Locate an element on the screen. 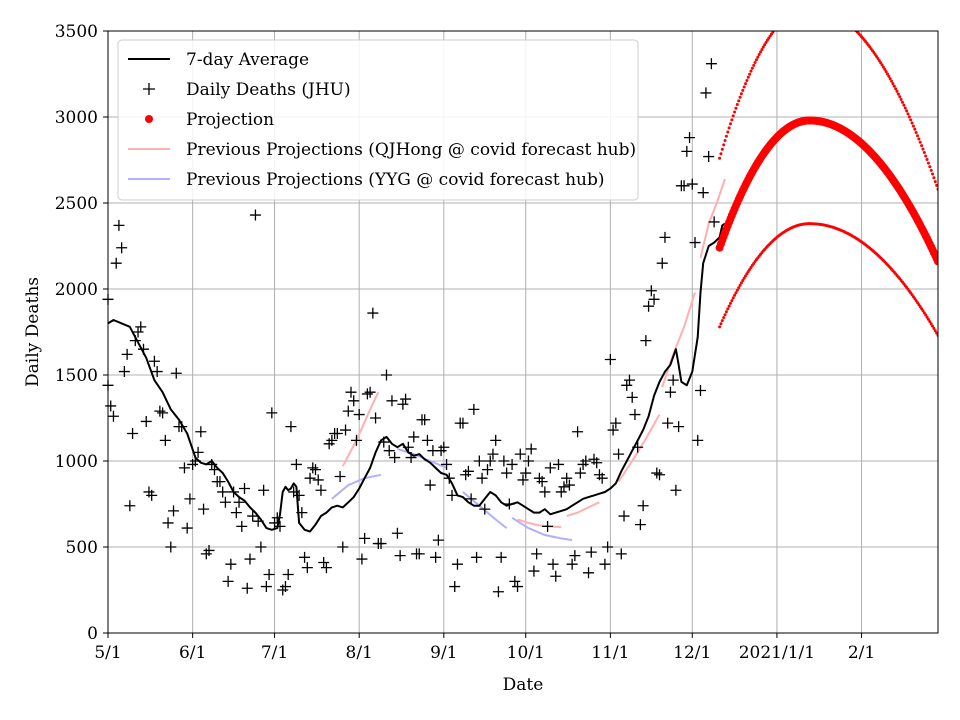 The image size is (960, 720). x-tick-label: 11/1 is located at coordinates (610, 653).